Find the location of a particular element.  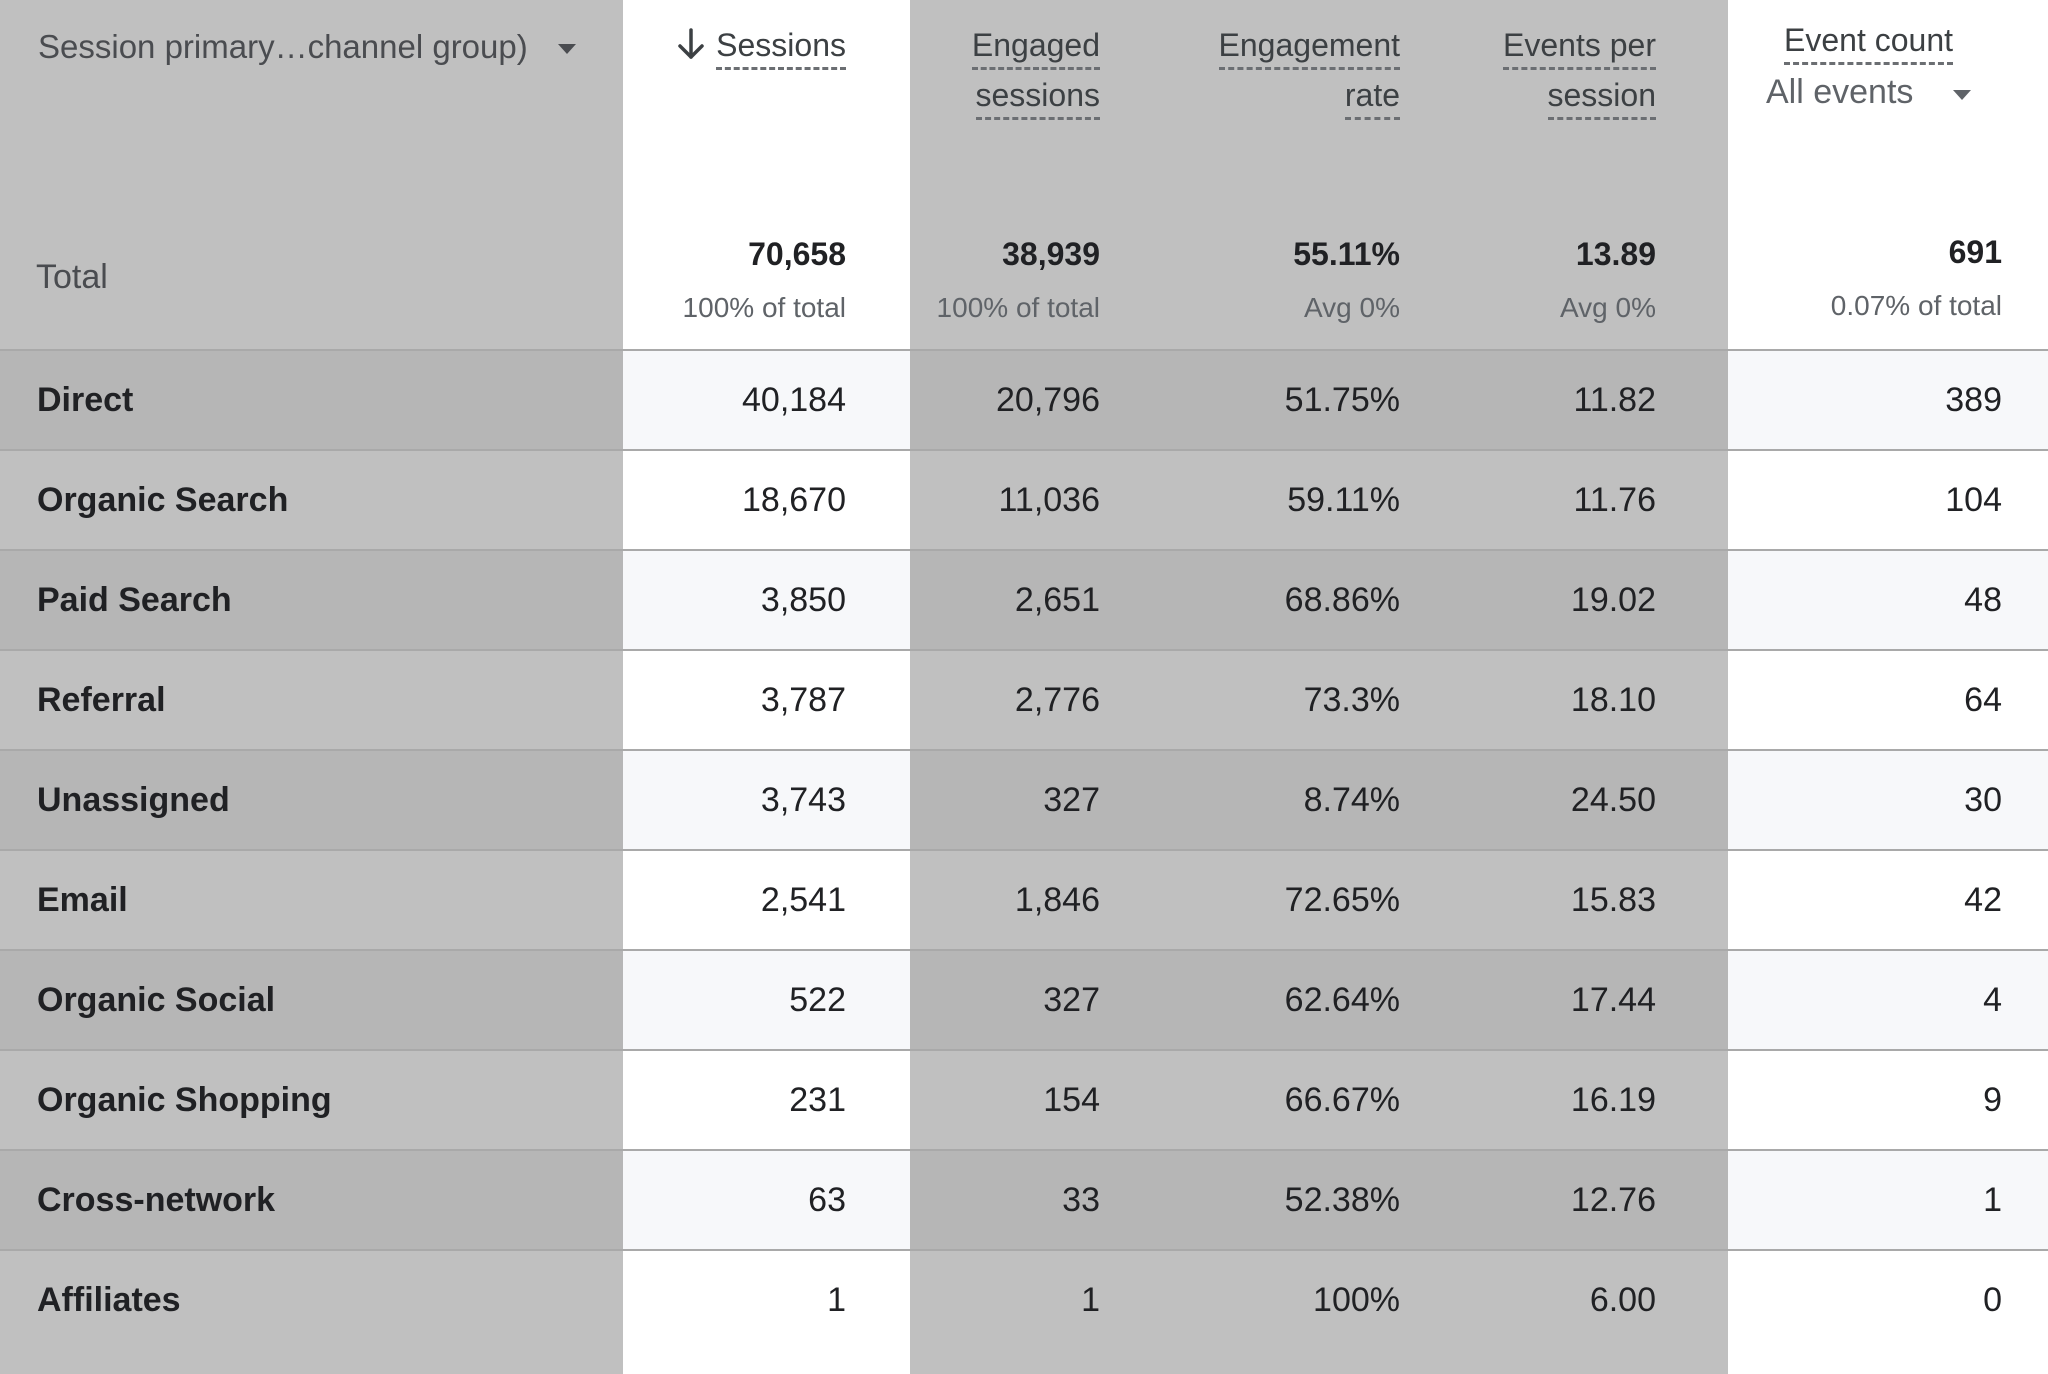

channel-name-cell: Email is located at coordinates (82, 900).